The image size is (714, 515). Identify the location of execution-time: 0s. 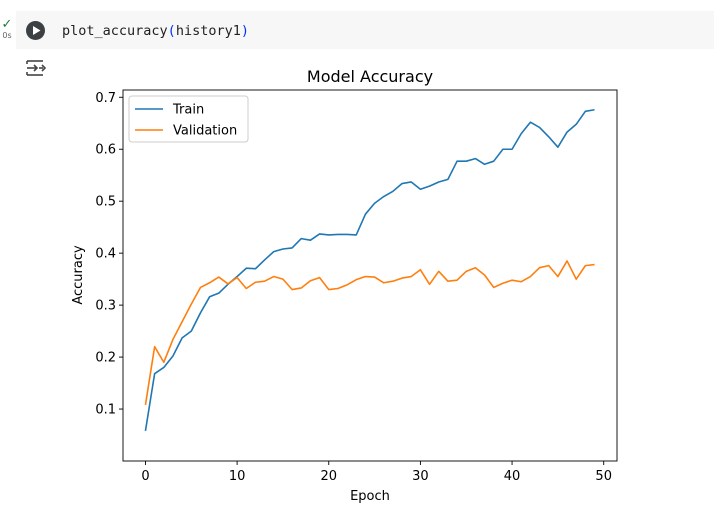
(7, 35).